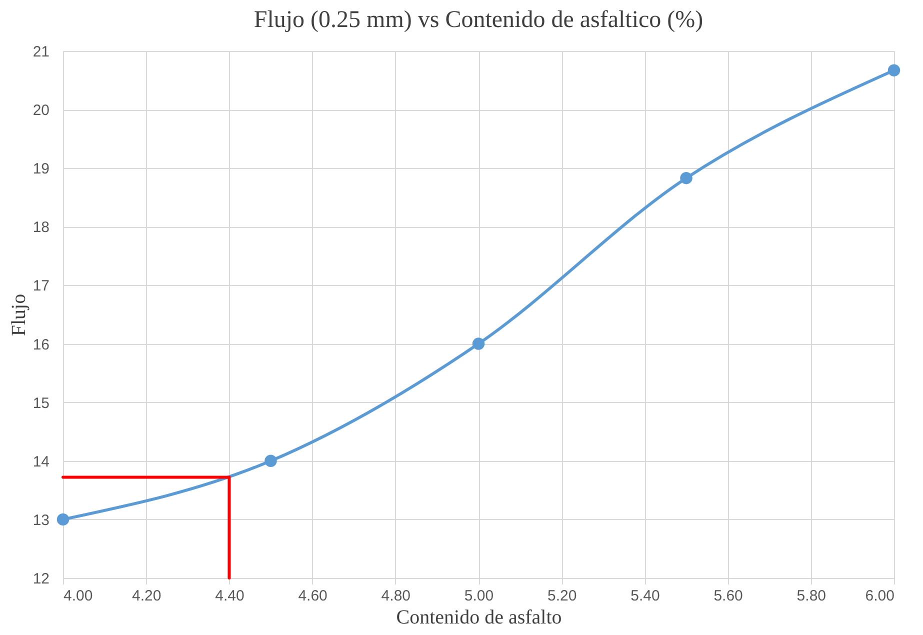 The height and width of the screenshot is (635, 923). I want to click on y-axis-title: Flujo, so click(19, 315).